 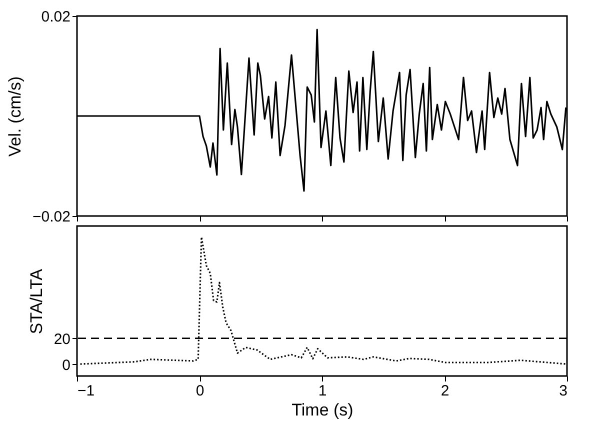 I want to click on y-tick-label: 0, so click(x=66, y=365).